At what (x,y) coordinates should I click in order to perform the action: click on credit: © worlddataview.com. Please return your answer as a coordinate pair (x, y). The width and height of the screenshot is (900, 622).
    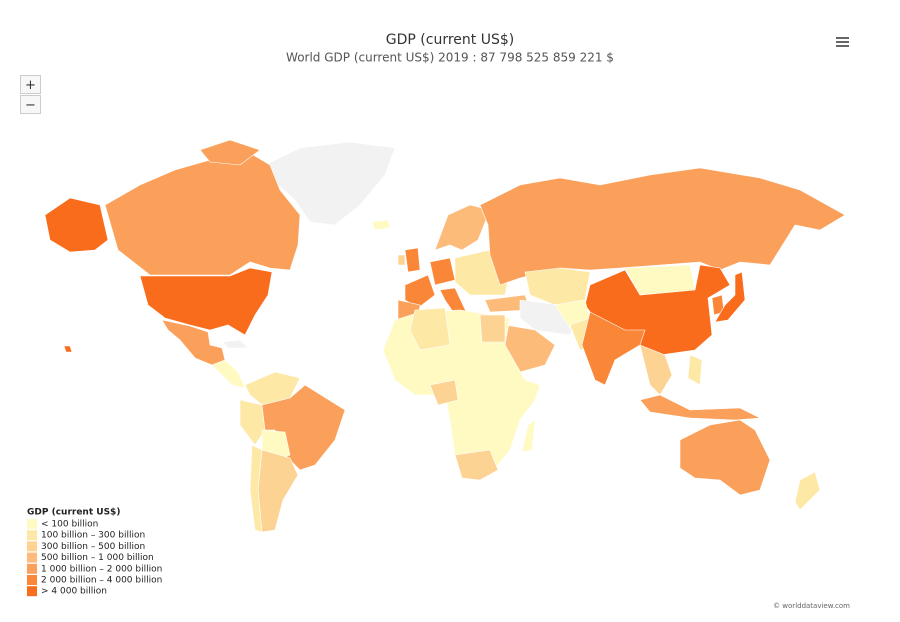
    Looking at the image, I should click on (811, 606).